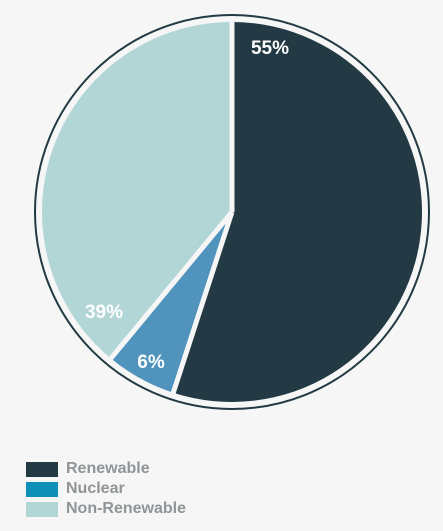 This screenshot has height=531, width=443. I want to click on slice-label-renewable: 55%, so click(270, 48).